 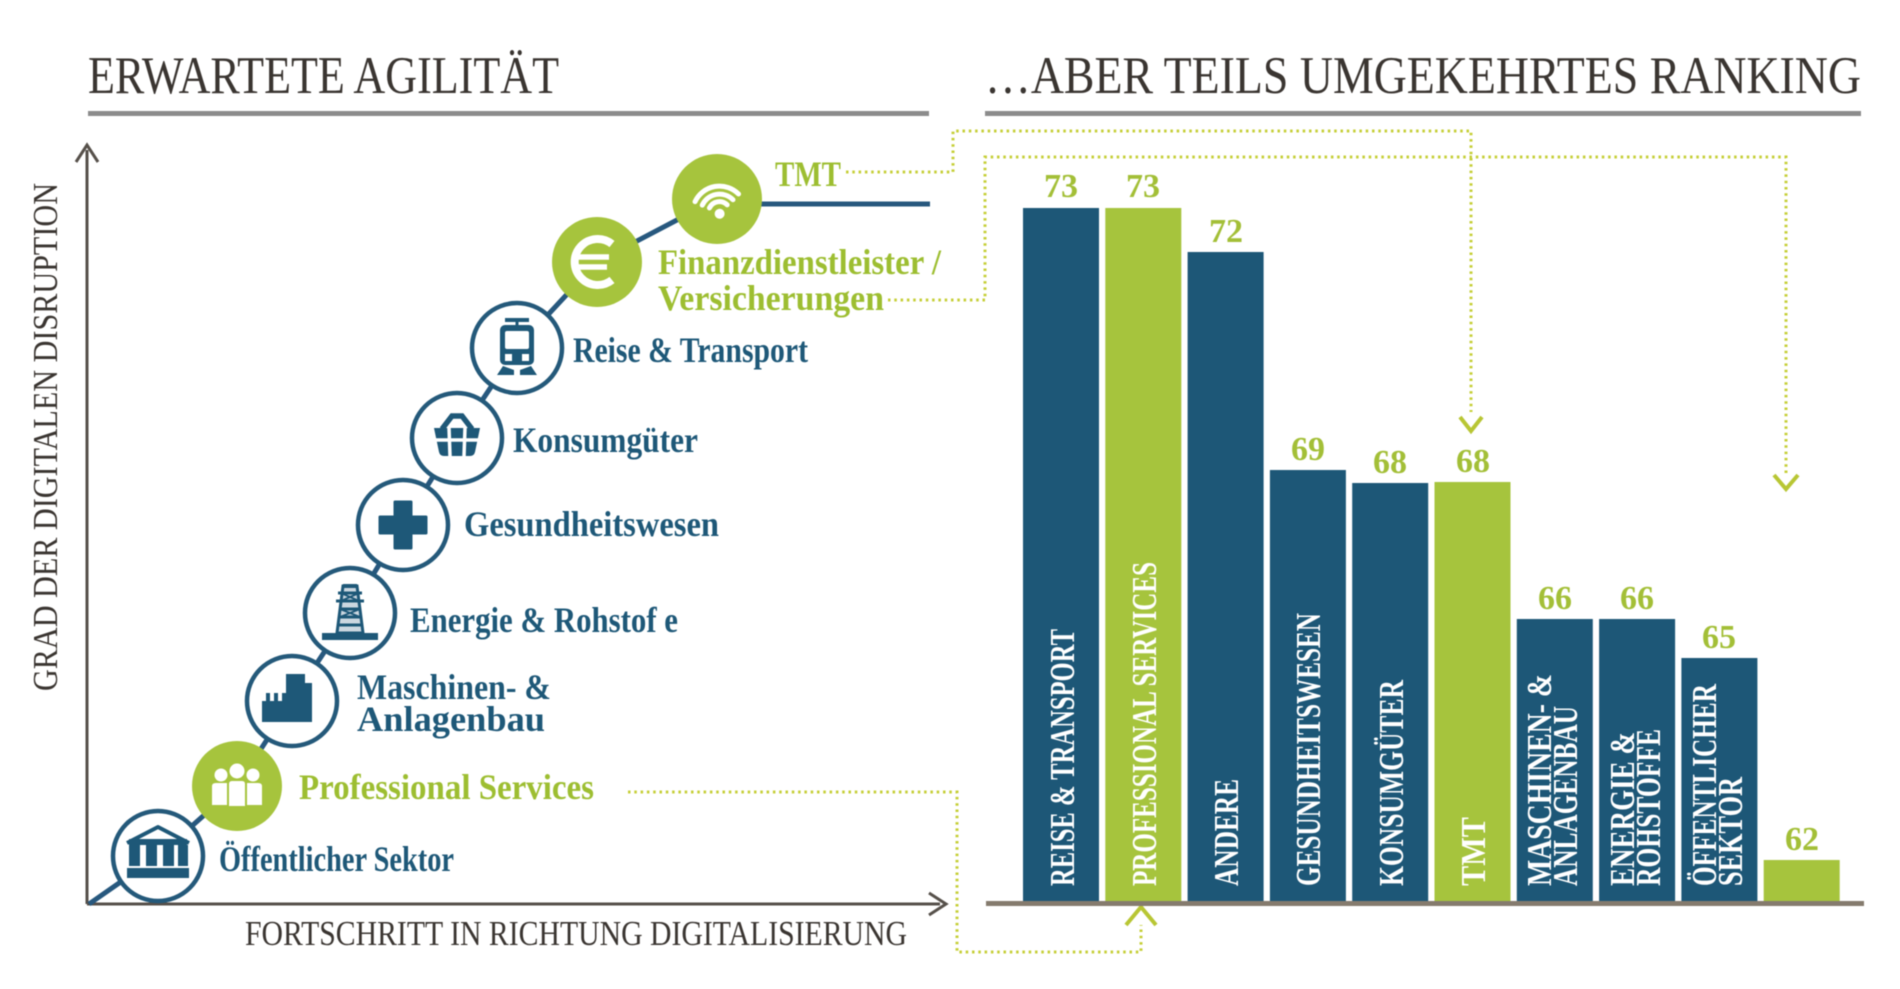 What do you see at coordinates (576, 933) in the screenshot?
I see `svg-text:FORTSCHRITT IN RICHTUNG DIGITA: FORTSCHRITT IN RICHTUNG DIGITALISIERUNG` at bounding box center [576, 933].